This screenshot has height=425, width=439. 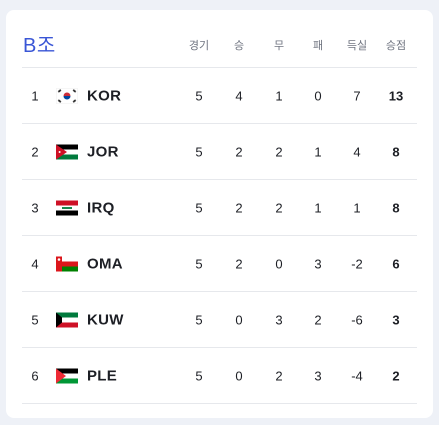 What do you see at coordinates (357, 264) in the screenshot?
I see `goal-diff: -2` at bounding box center [357, 264].